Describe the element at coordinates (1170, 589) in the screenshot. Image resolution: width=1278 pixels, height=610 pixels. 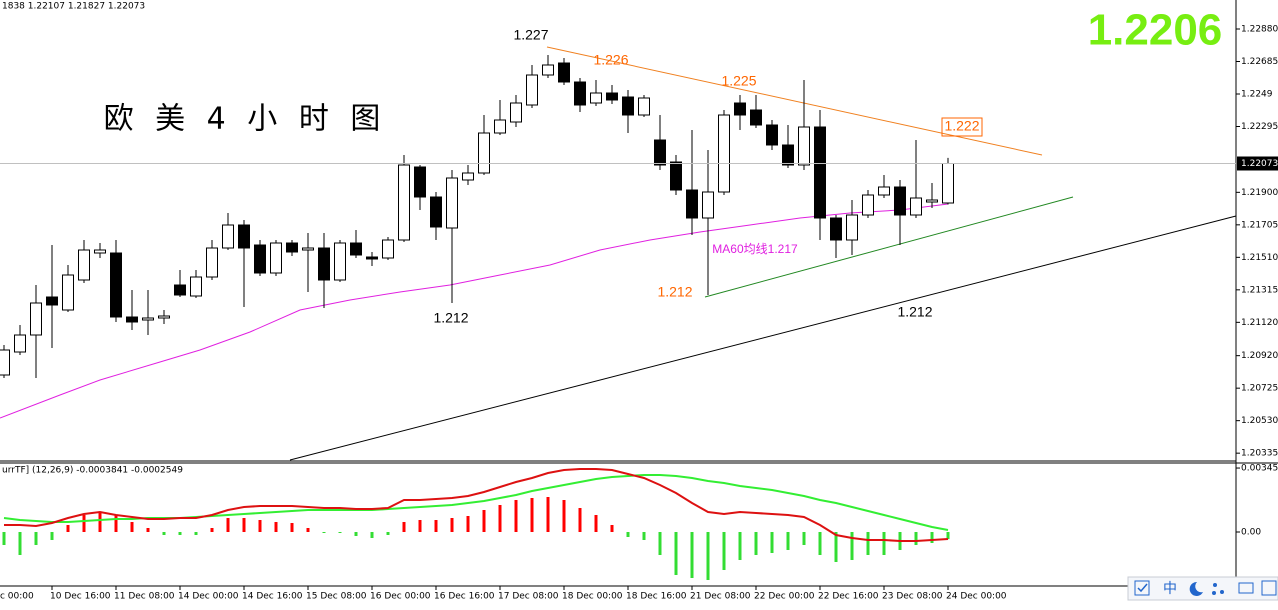
I see `ime-button: 中` at that location.